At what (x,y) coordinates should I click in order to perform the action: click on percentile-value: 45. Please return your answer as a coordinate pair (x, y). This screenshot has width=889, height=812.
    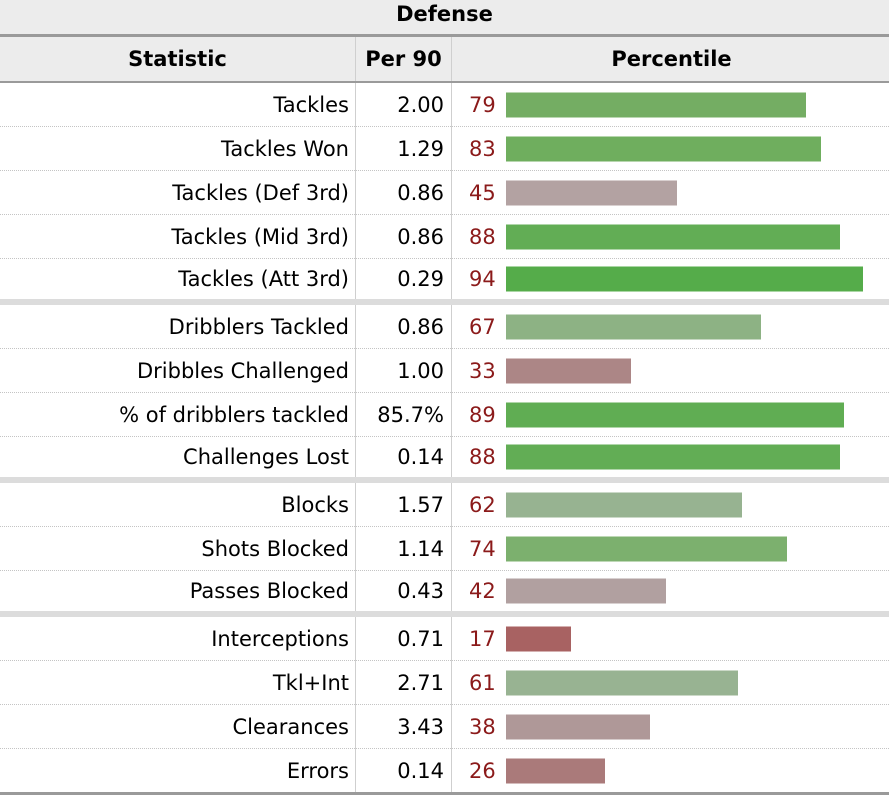
    Looking at the image, I should click on (482, 192).